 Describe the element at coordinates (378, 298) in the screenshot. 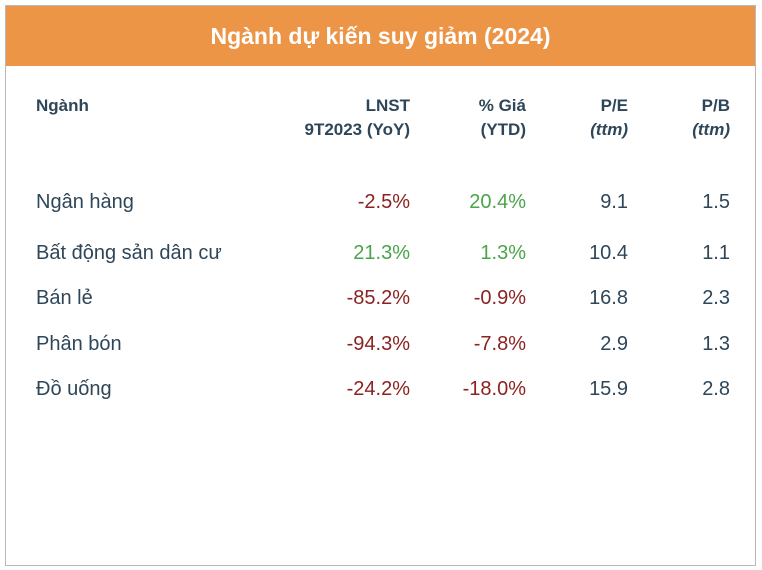

I see `row-3-profit: -85.2%` at that location.